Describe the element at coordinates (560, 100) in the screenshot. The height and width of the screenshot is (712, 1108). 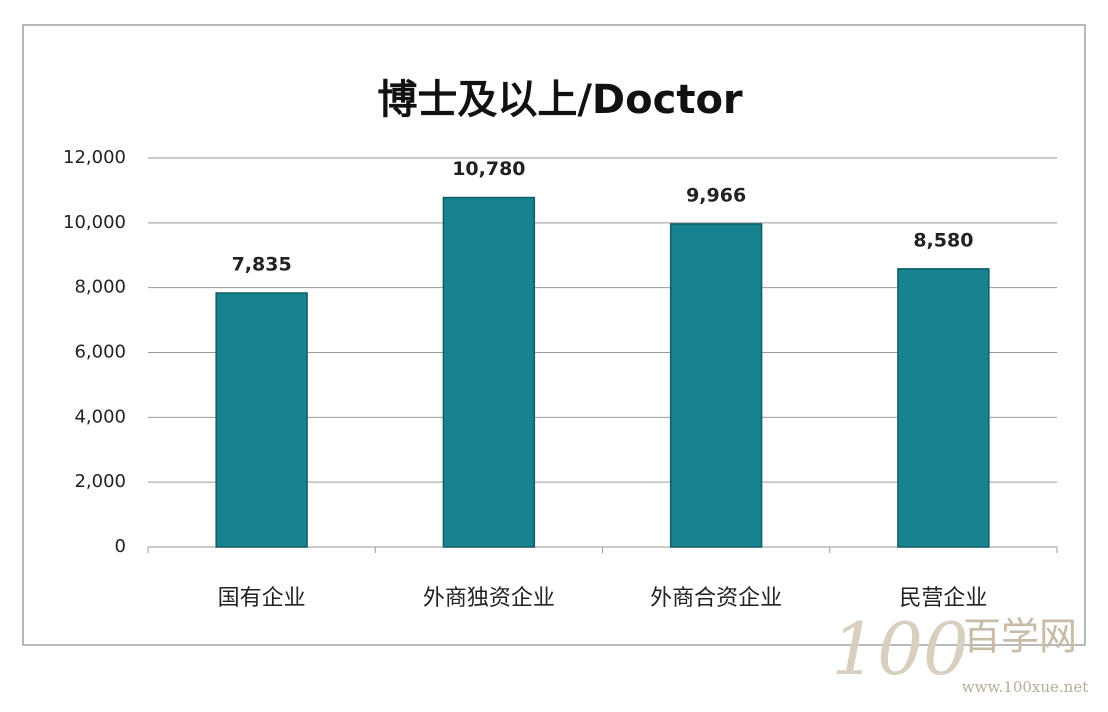
I see `chart-title: 博士及以上/Doctor` at that location.